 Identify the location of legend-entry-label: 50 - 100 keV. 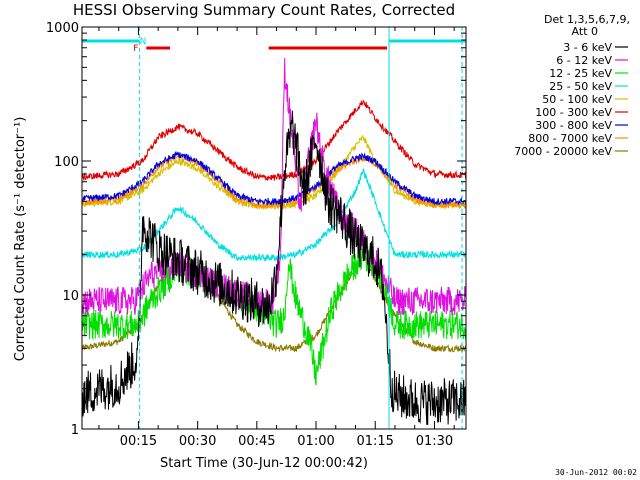
(577, 99).